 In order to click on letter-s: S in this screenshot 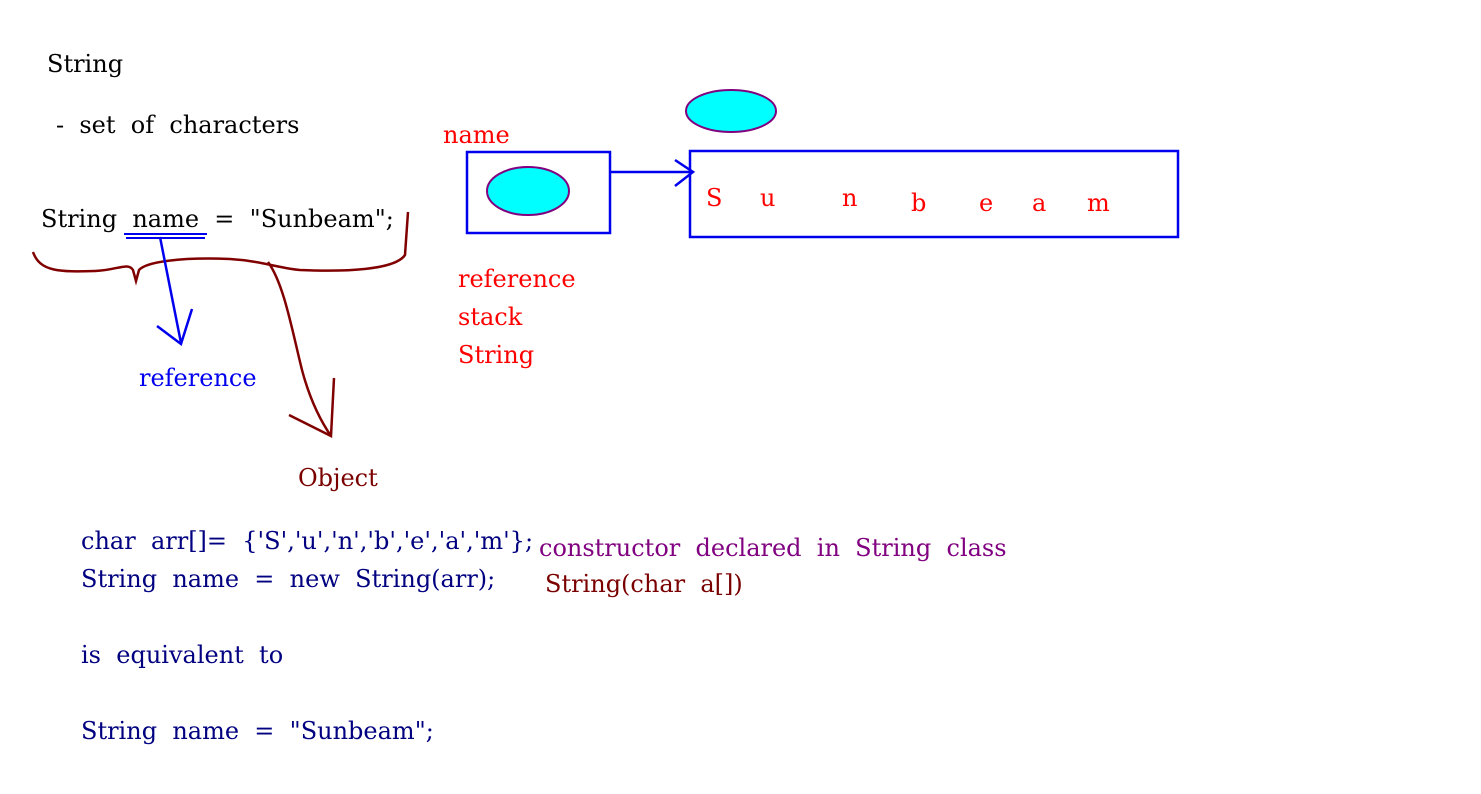, I will do `click(714, 198)`.